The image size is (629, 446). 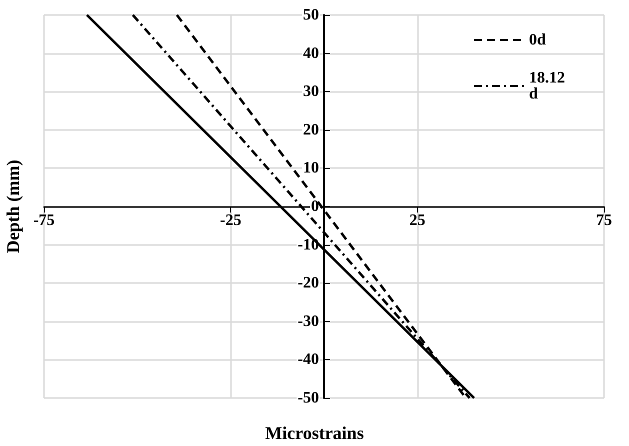 I want to click on y-tick-label: -50, so click(x=308, y=398).